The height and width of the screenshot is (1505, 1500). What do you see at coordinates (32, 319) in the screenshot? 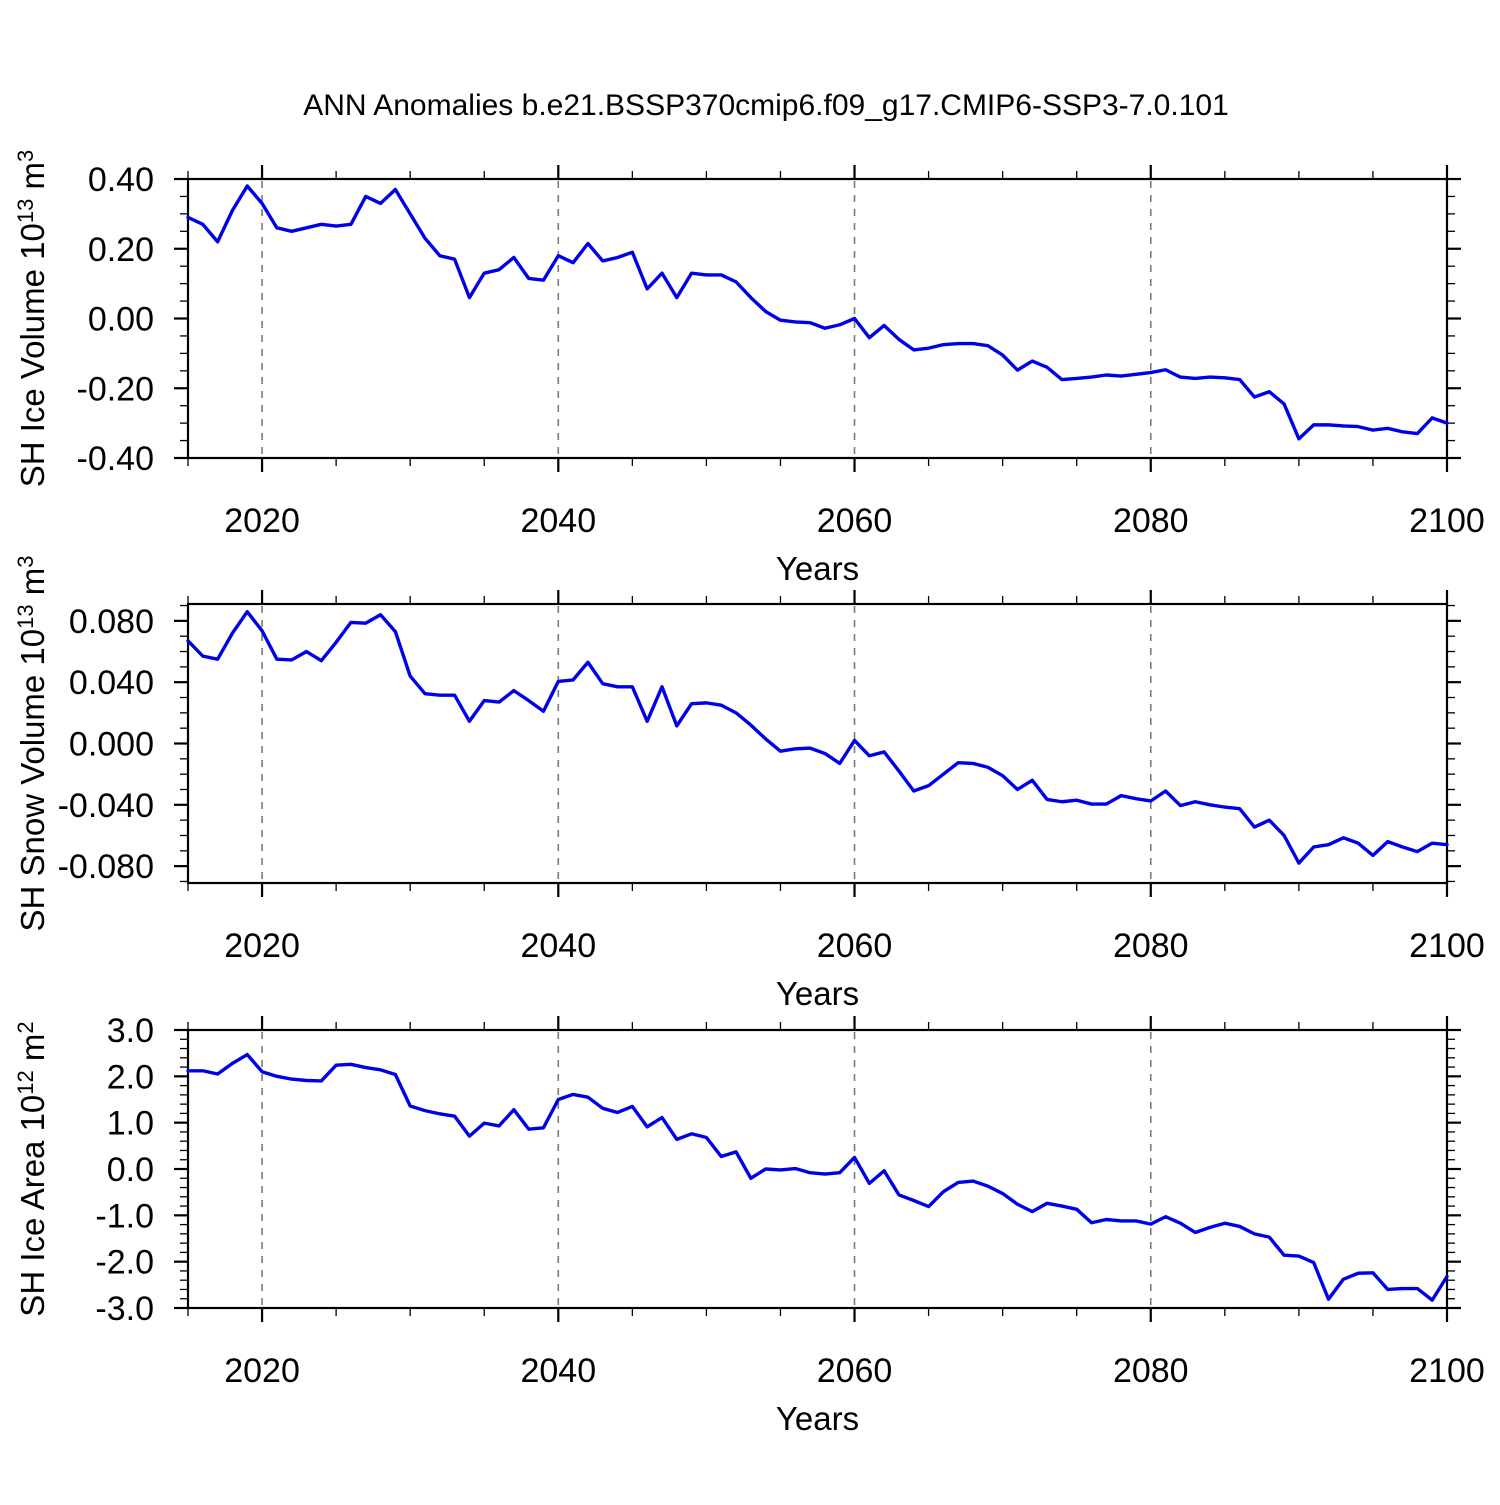
I see `y-axis-title: SH Ice Volume 1013 m3` at bounding box center [32, 319].